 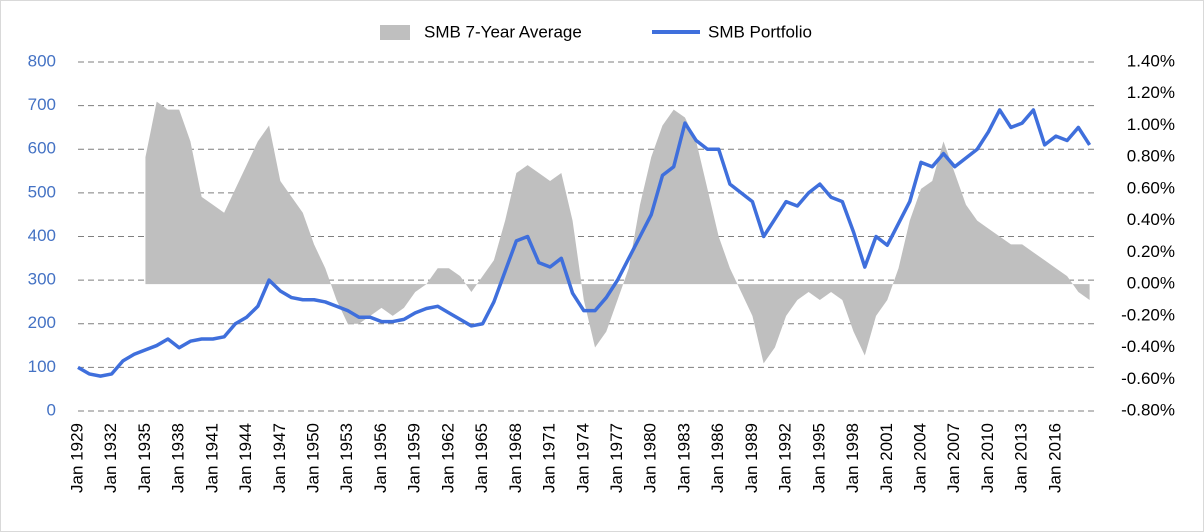 What do you see at coordinates (503, 31) in the screenshot?
I see `legend-label: SMB 7-Year Average` at bounding box center [503, 31].